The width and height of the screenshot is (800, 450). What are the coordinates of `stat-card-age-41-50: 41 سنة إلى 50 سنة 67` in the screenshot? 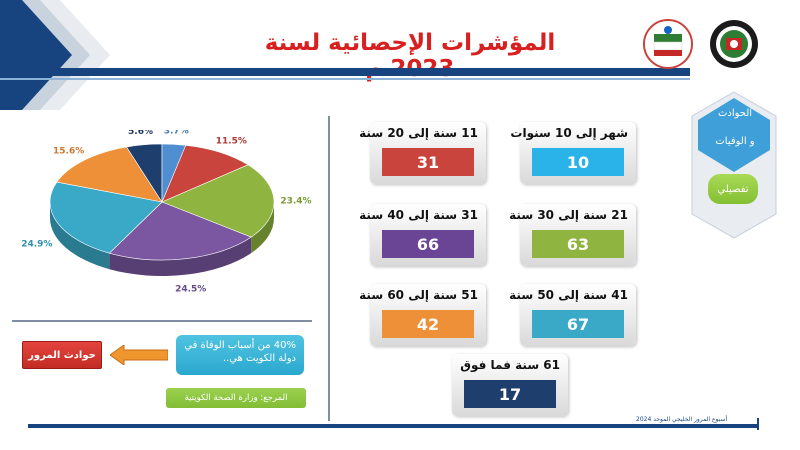 It's located at (572, 315).